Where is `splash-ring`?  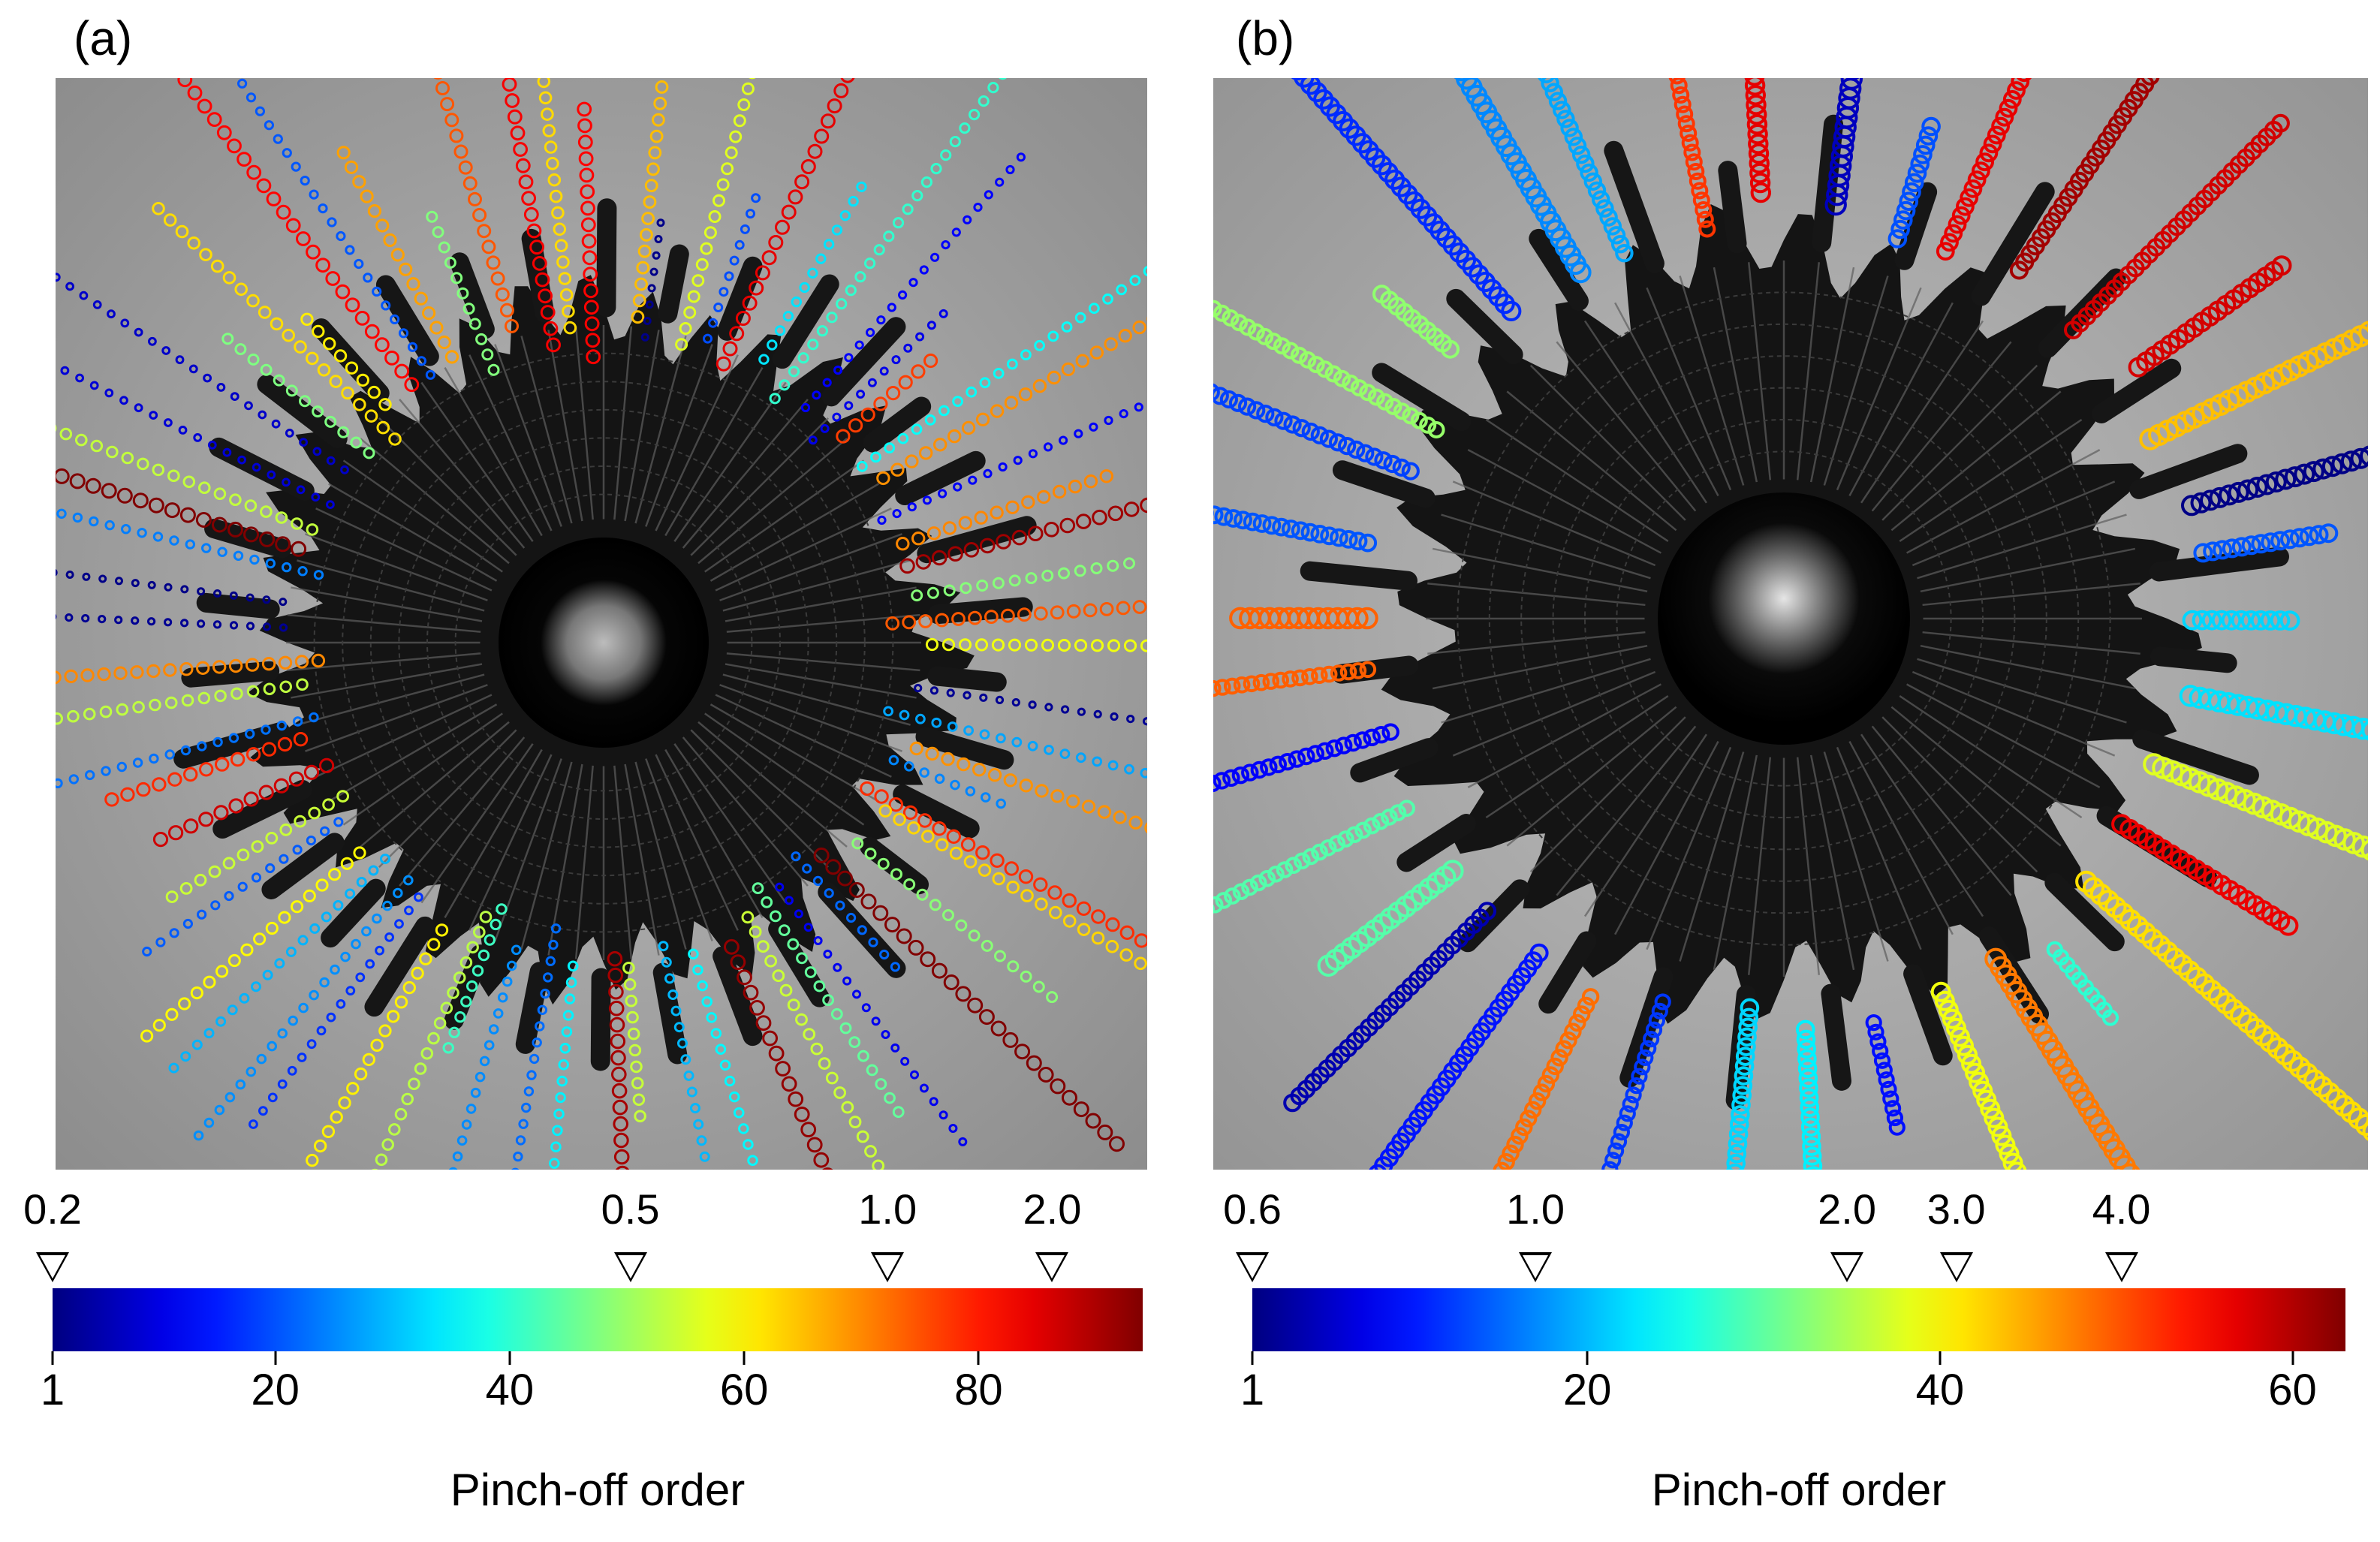 splash-ring is located at coordinates (1784, 618).